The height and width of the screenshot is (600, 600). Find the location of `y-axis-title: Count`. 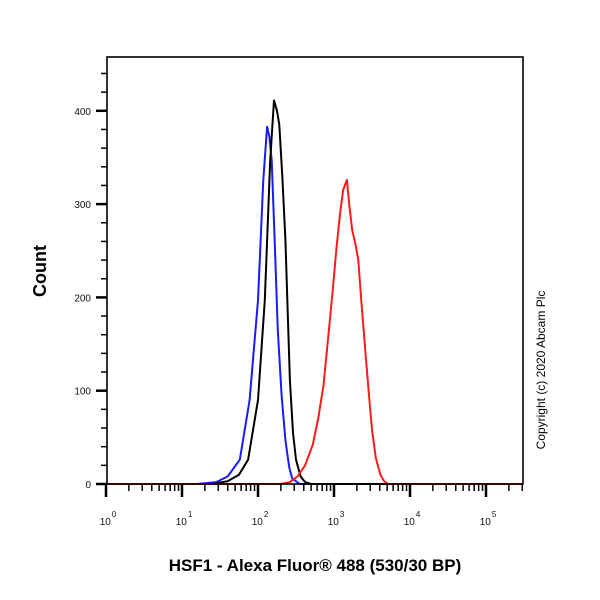

y-axis-title: Count is located at coordinates (40, 271).